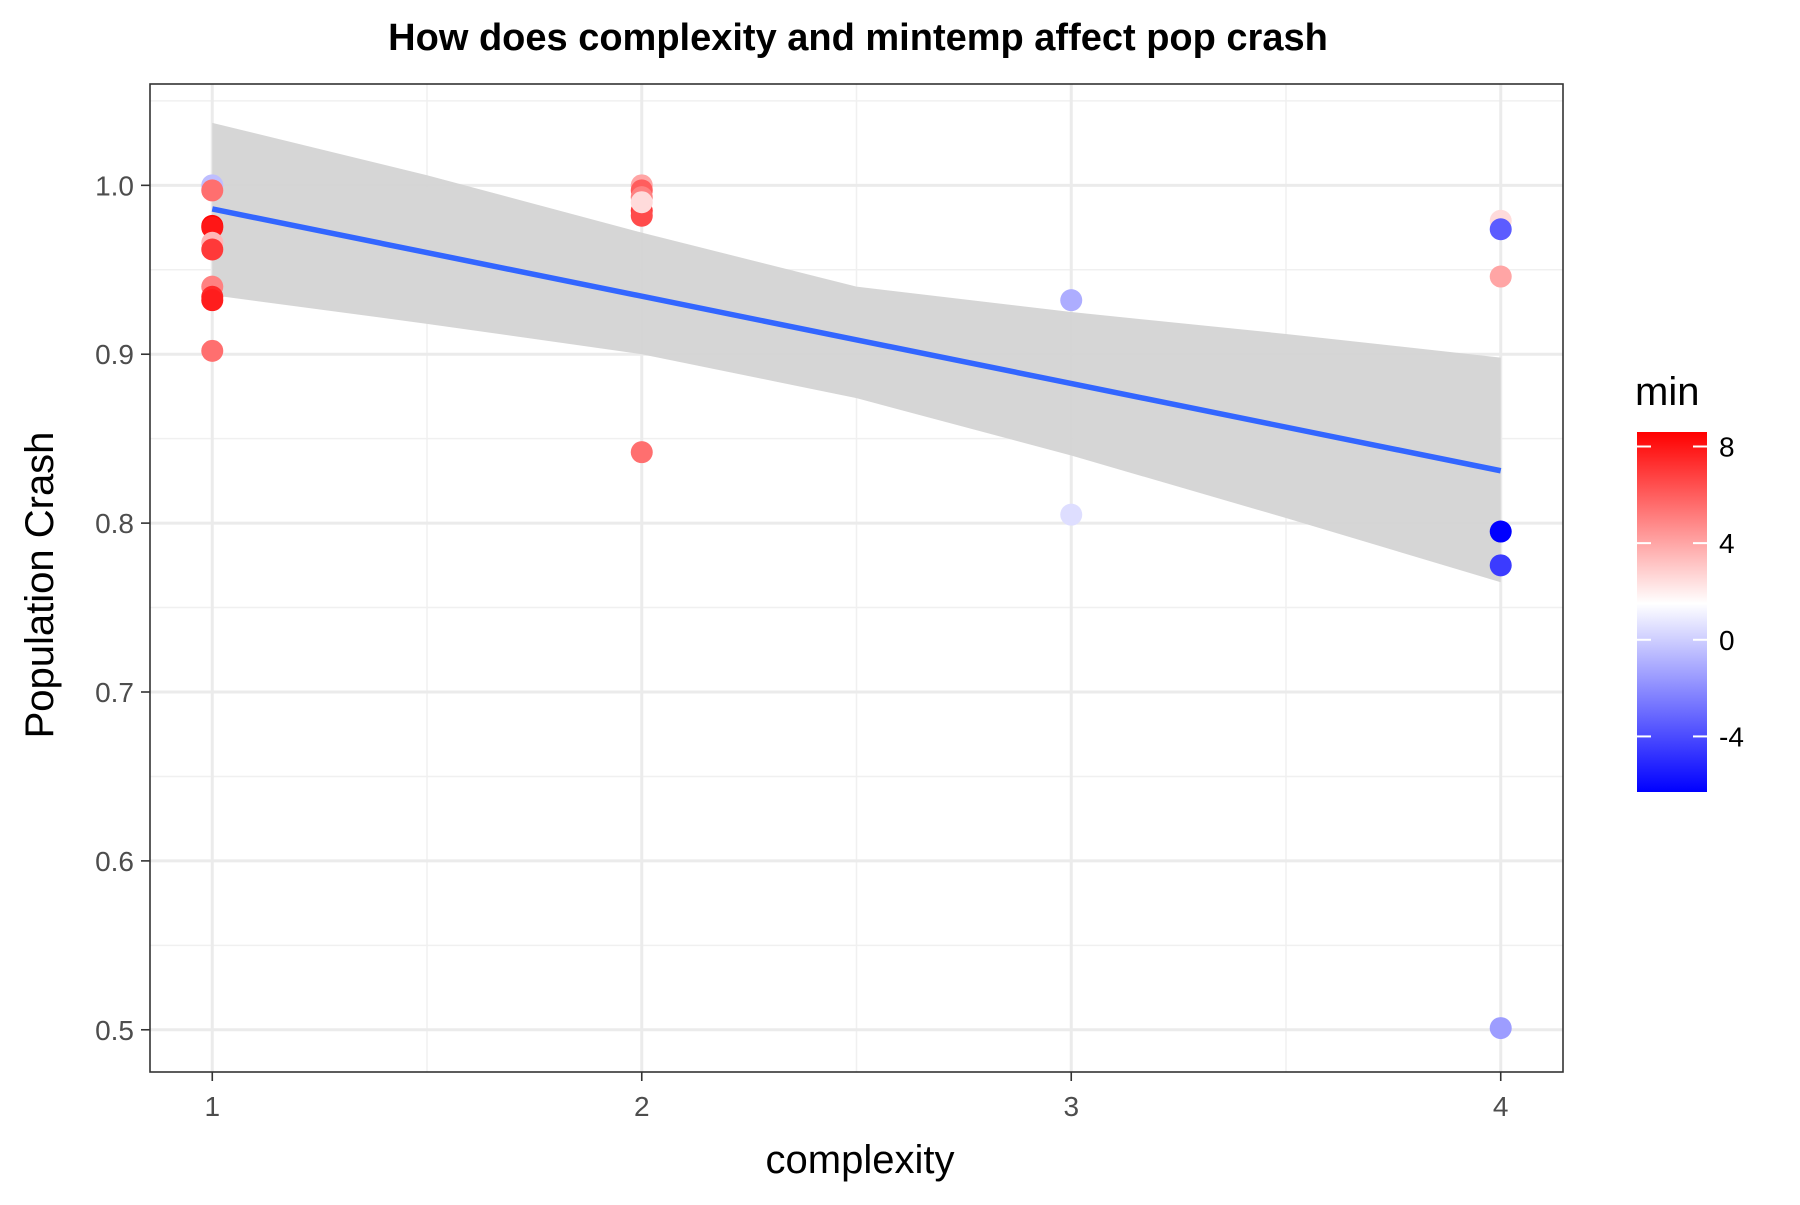 The height and width of the screenshot is (1205, 1800). What do you see at coordinates (1727, 543) in the screenshot?
I see `colorbar-tick-label: 4` at bounding box center [1727, 543].